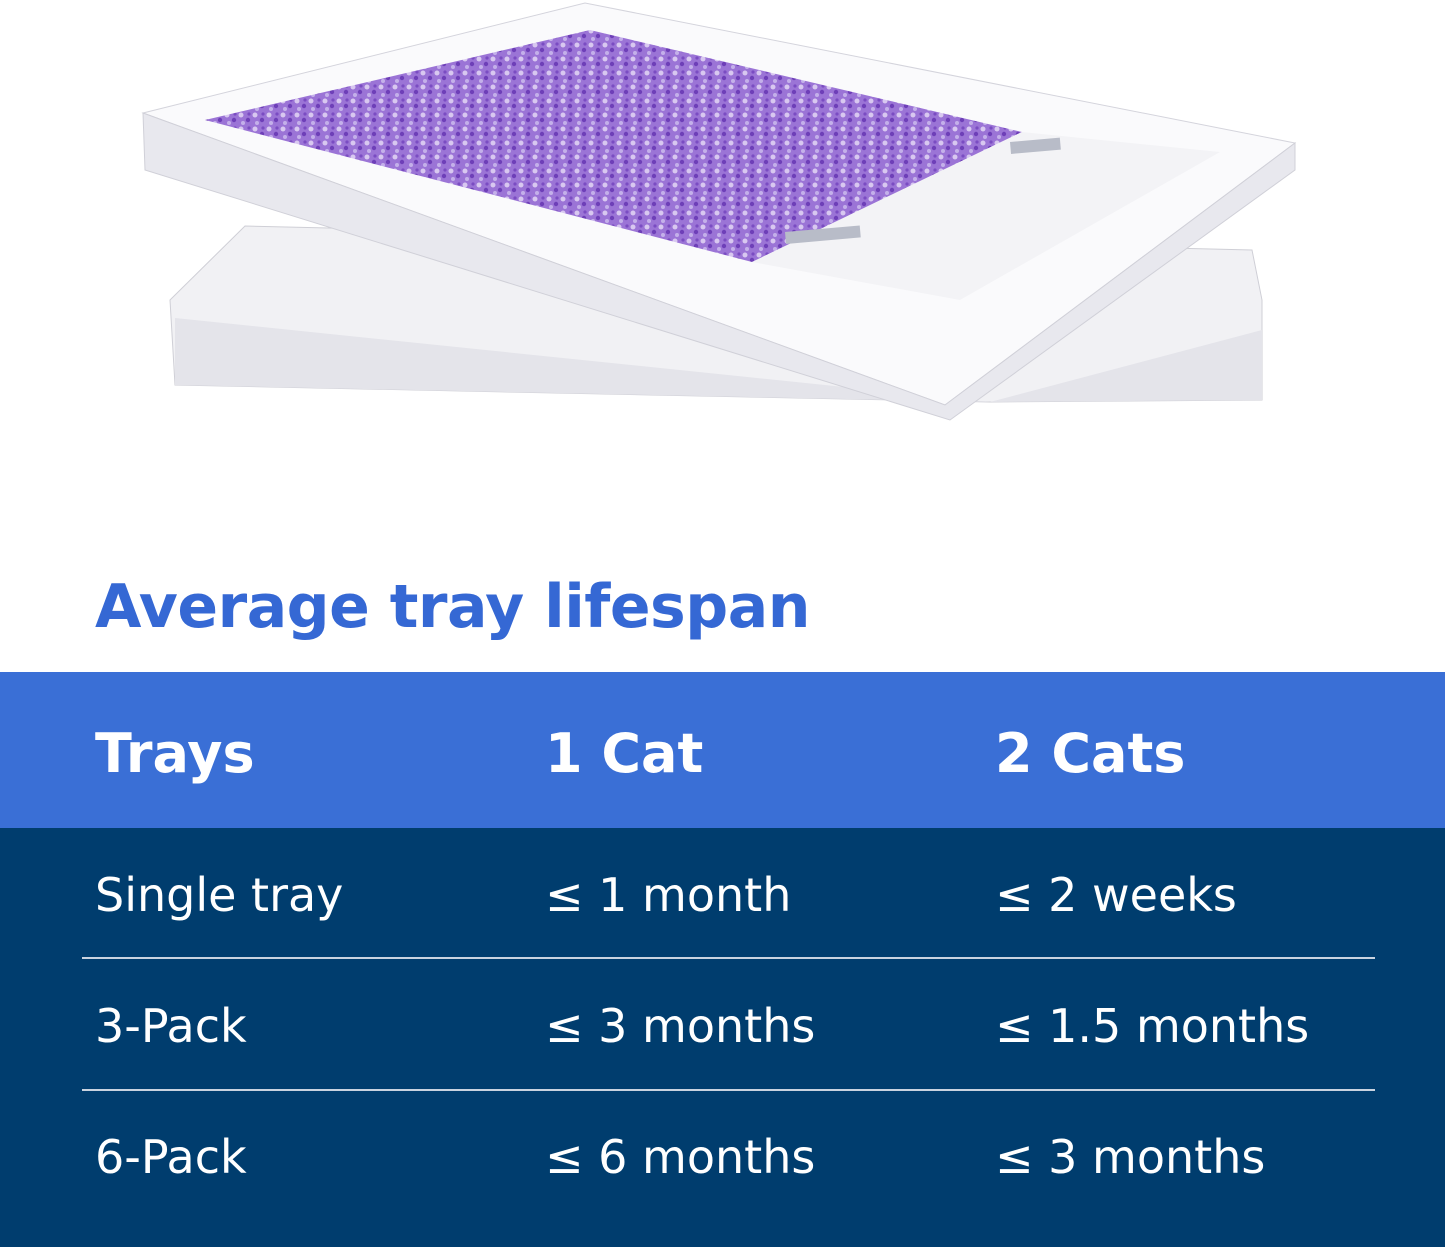  I want to click on cell-2-cats: ≤ 3 months, so click(1130, 1157).